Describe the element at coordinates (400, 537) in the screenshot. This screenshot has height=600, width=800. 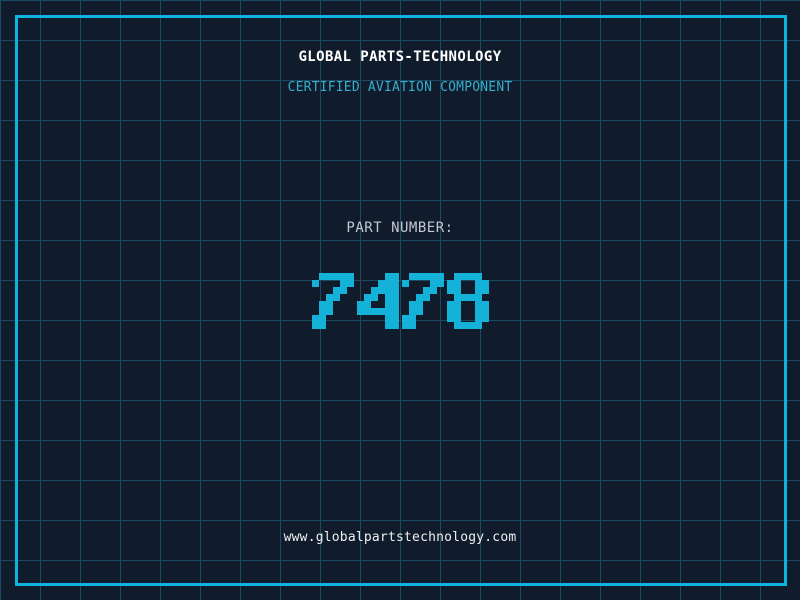
I see `website-url: www.globalpartstechnology.com` at that location.